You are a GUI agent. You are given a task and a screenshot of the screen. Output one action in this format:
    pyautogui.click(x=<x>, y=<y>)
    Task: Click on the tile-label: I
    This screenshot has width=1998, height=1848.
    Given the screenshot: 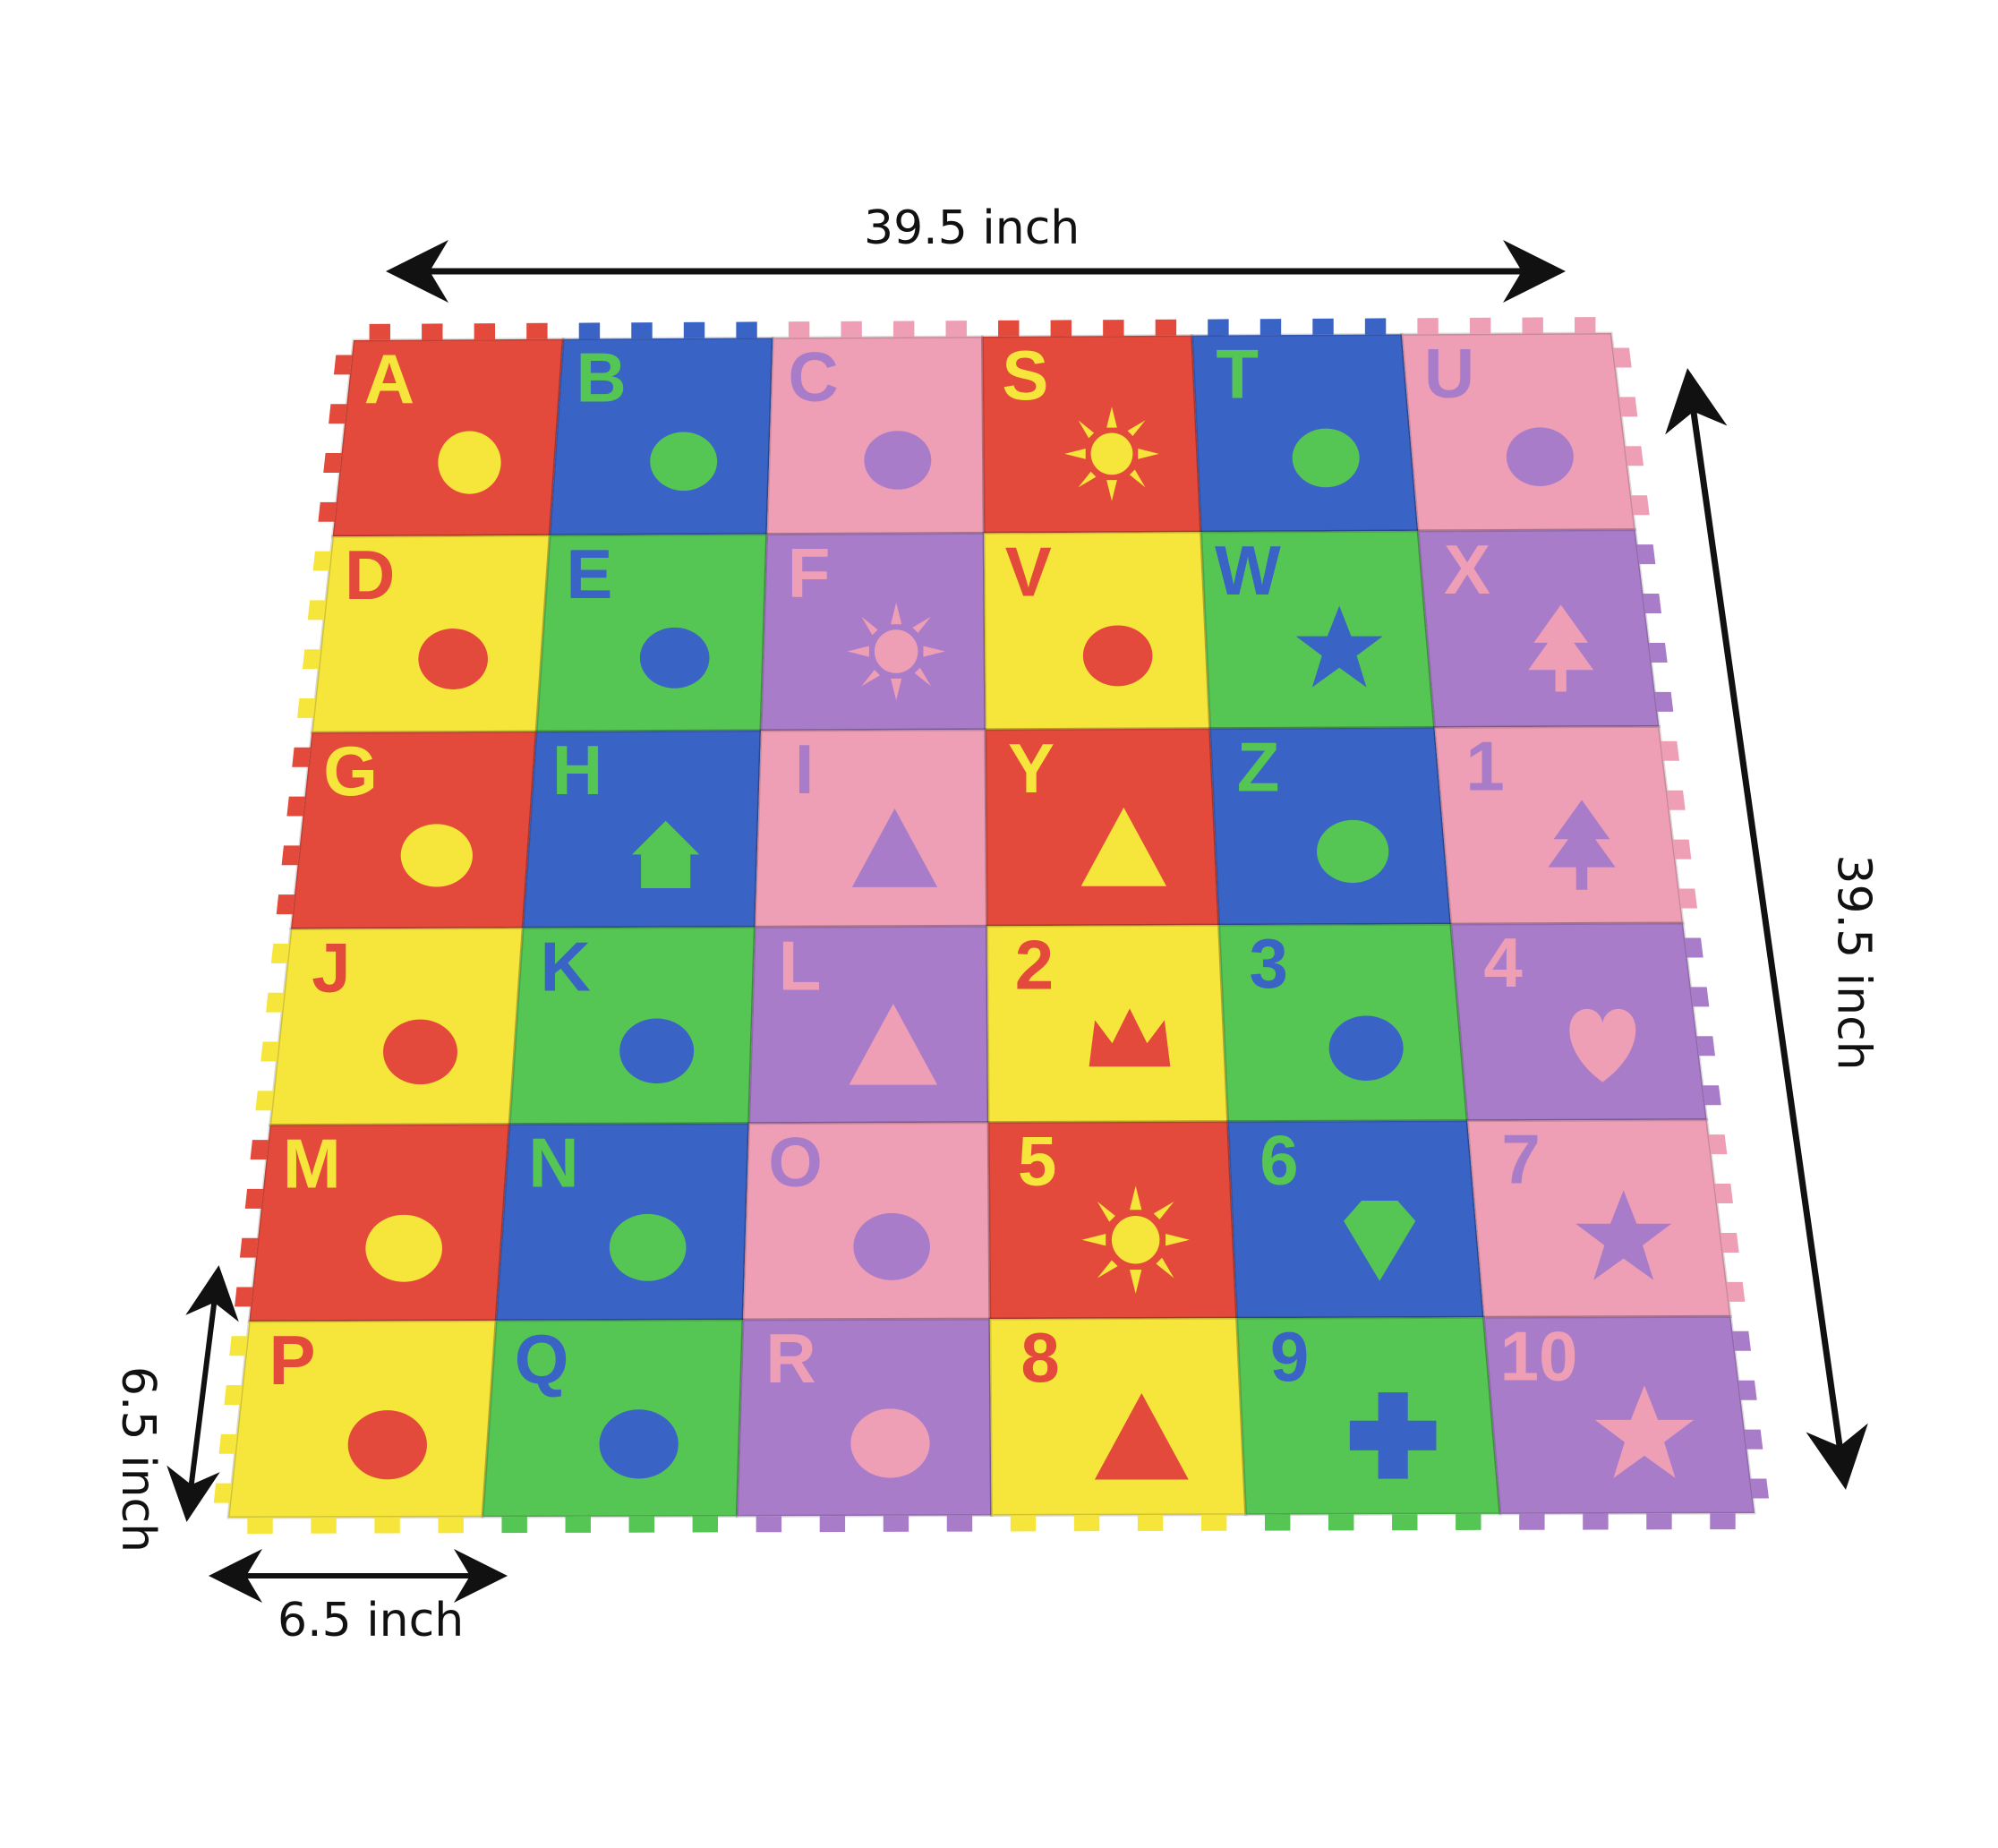 What is the action you would take?
    pyautogui.click(x=805, y=769)
    